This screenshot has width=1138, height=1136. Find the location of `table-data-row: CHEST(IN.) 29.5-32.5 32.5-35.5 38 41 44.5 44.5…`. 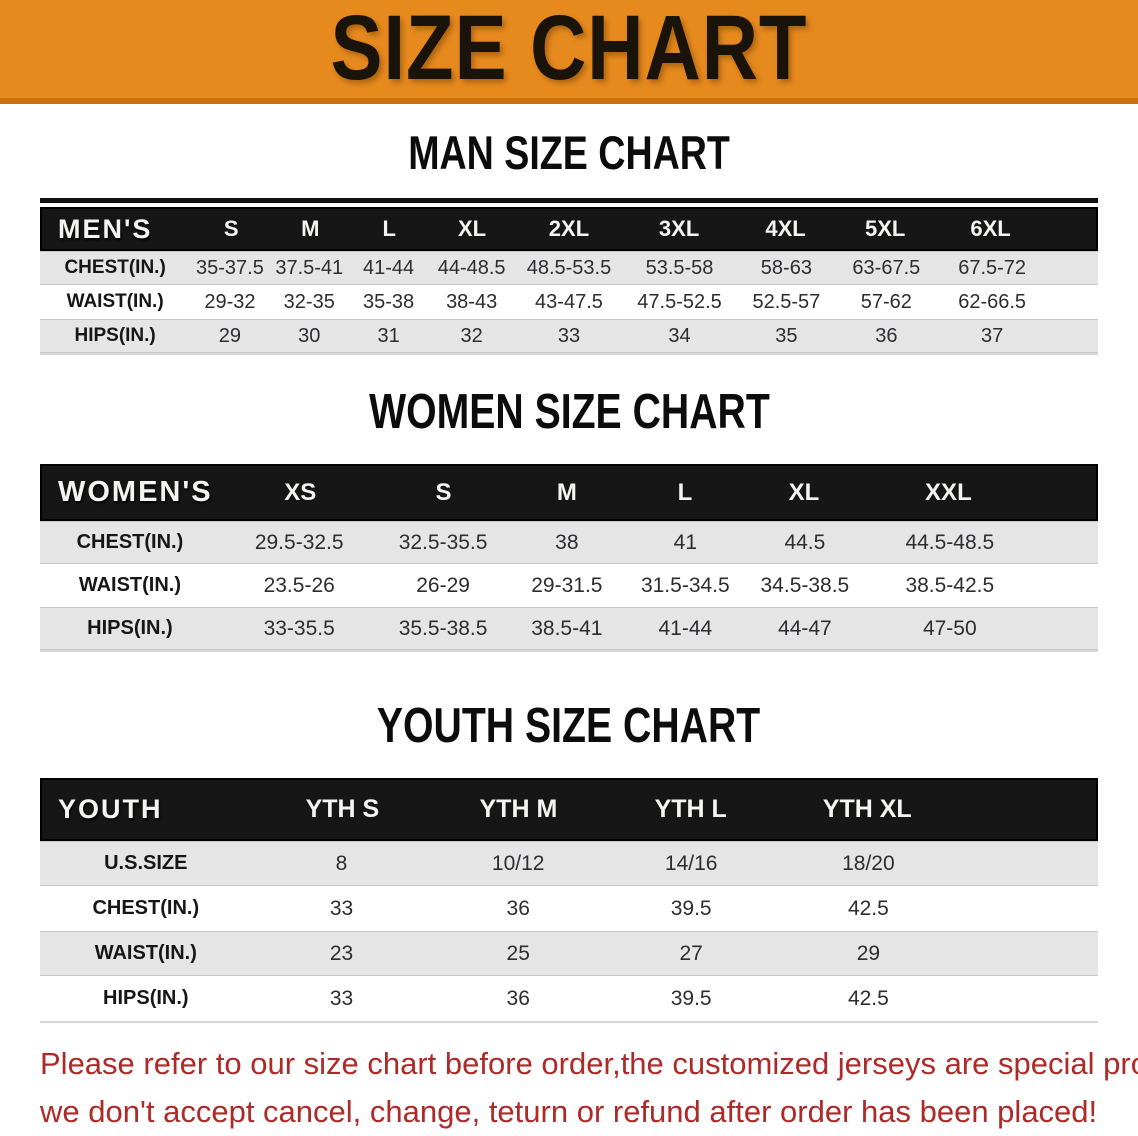

table-data-row: CHEST(IN.) 29.5-32.5 32.5-35.5 38 41 44.5 44.5… is located at coordinates (569, 542).